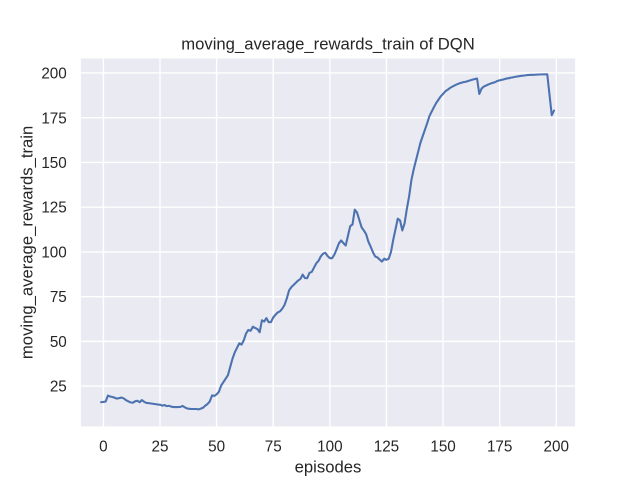 This screenshot has height=480, width=640. Describe the element at coordinates (328, 466) in the screenshot. I see `svg-text: episodes` at that location.